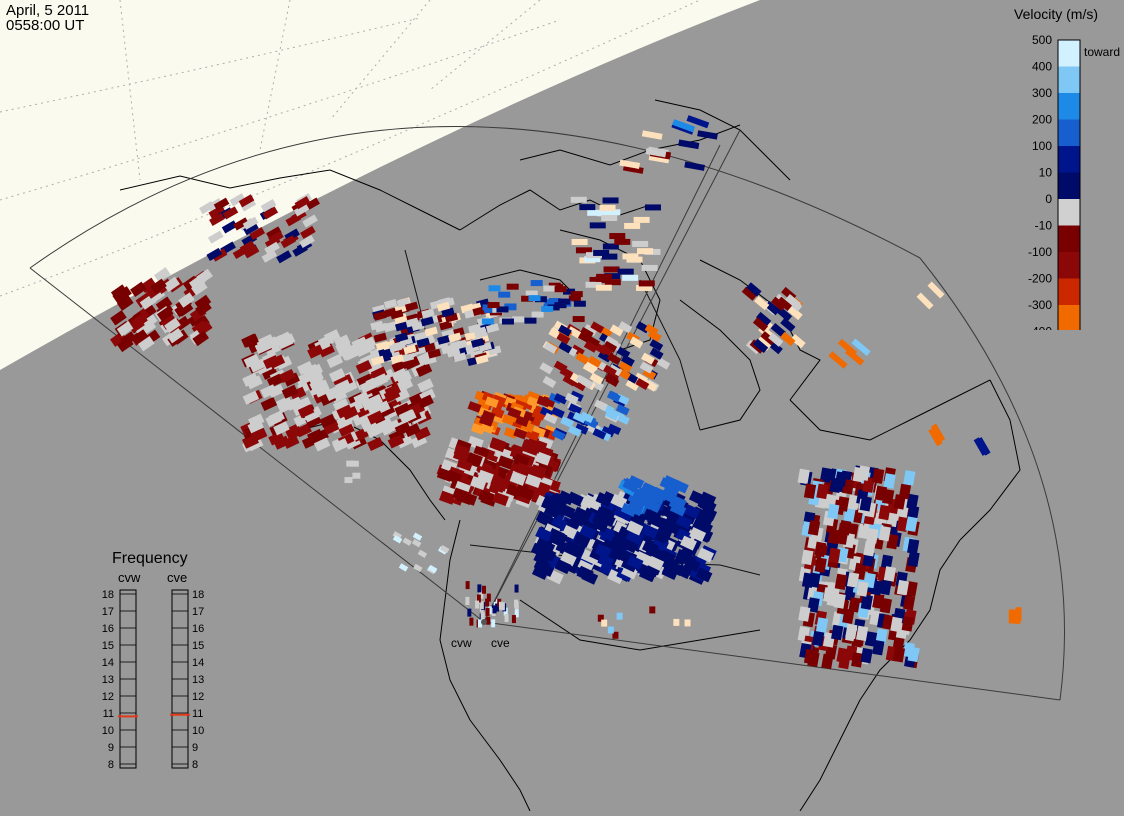  What do you see at coordinates (1056, 14) in the screenshot?
I see `velocity-legend-title: Velocity (m/s)` at bounding box center [1056, 14].